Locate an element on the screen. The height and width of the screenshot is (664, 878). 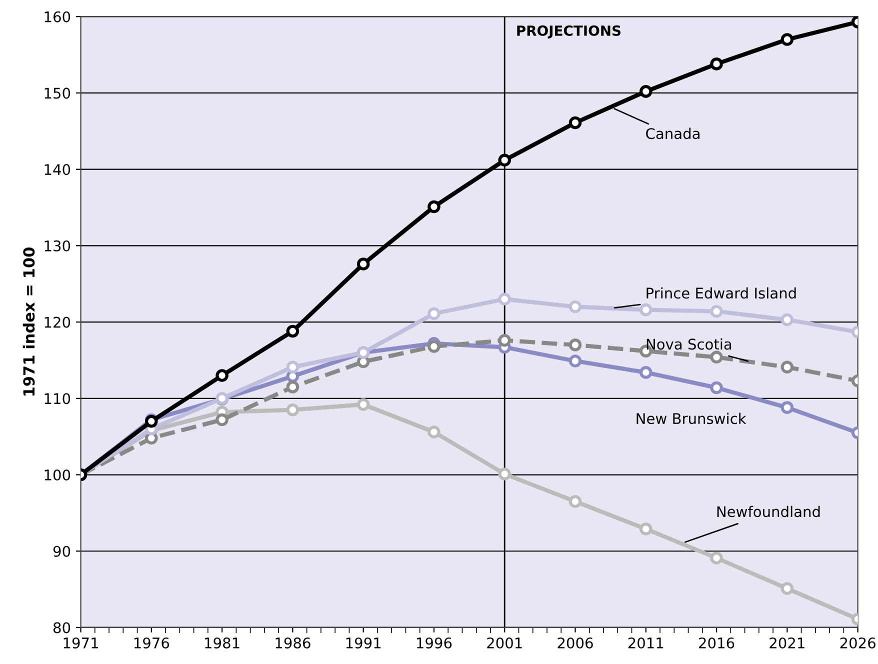
x-tick-label: 2006 is located at coordinates (575, 642).